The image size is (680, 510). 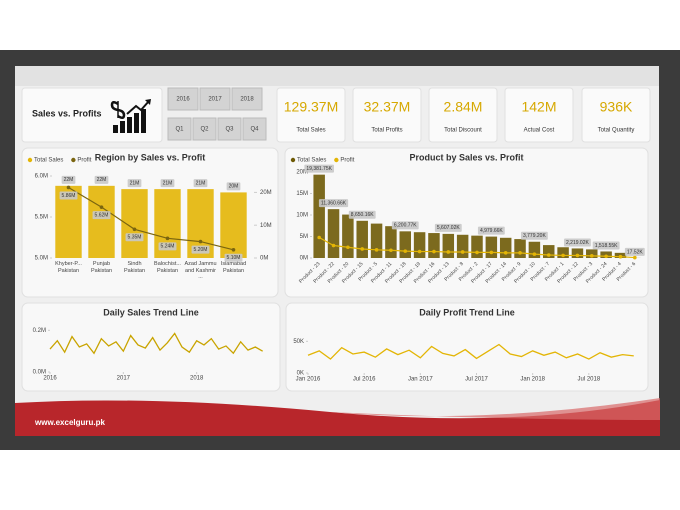 I want to click on x-tick-label-box: Balochist... Pakistan, so click(x=167, y=267).